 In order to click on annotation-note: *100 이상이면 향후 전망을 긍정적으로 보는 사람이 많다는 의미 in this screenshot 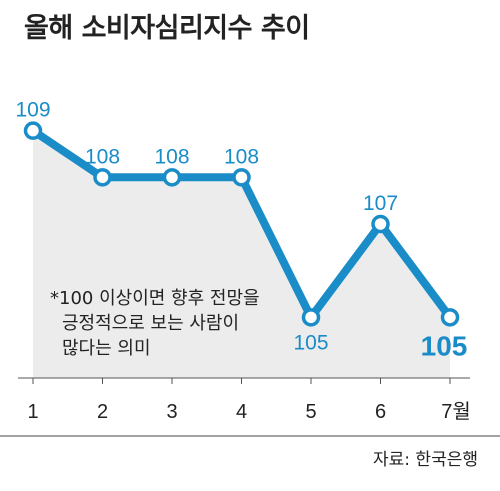, I will do `click(155, 323)`.